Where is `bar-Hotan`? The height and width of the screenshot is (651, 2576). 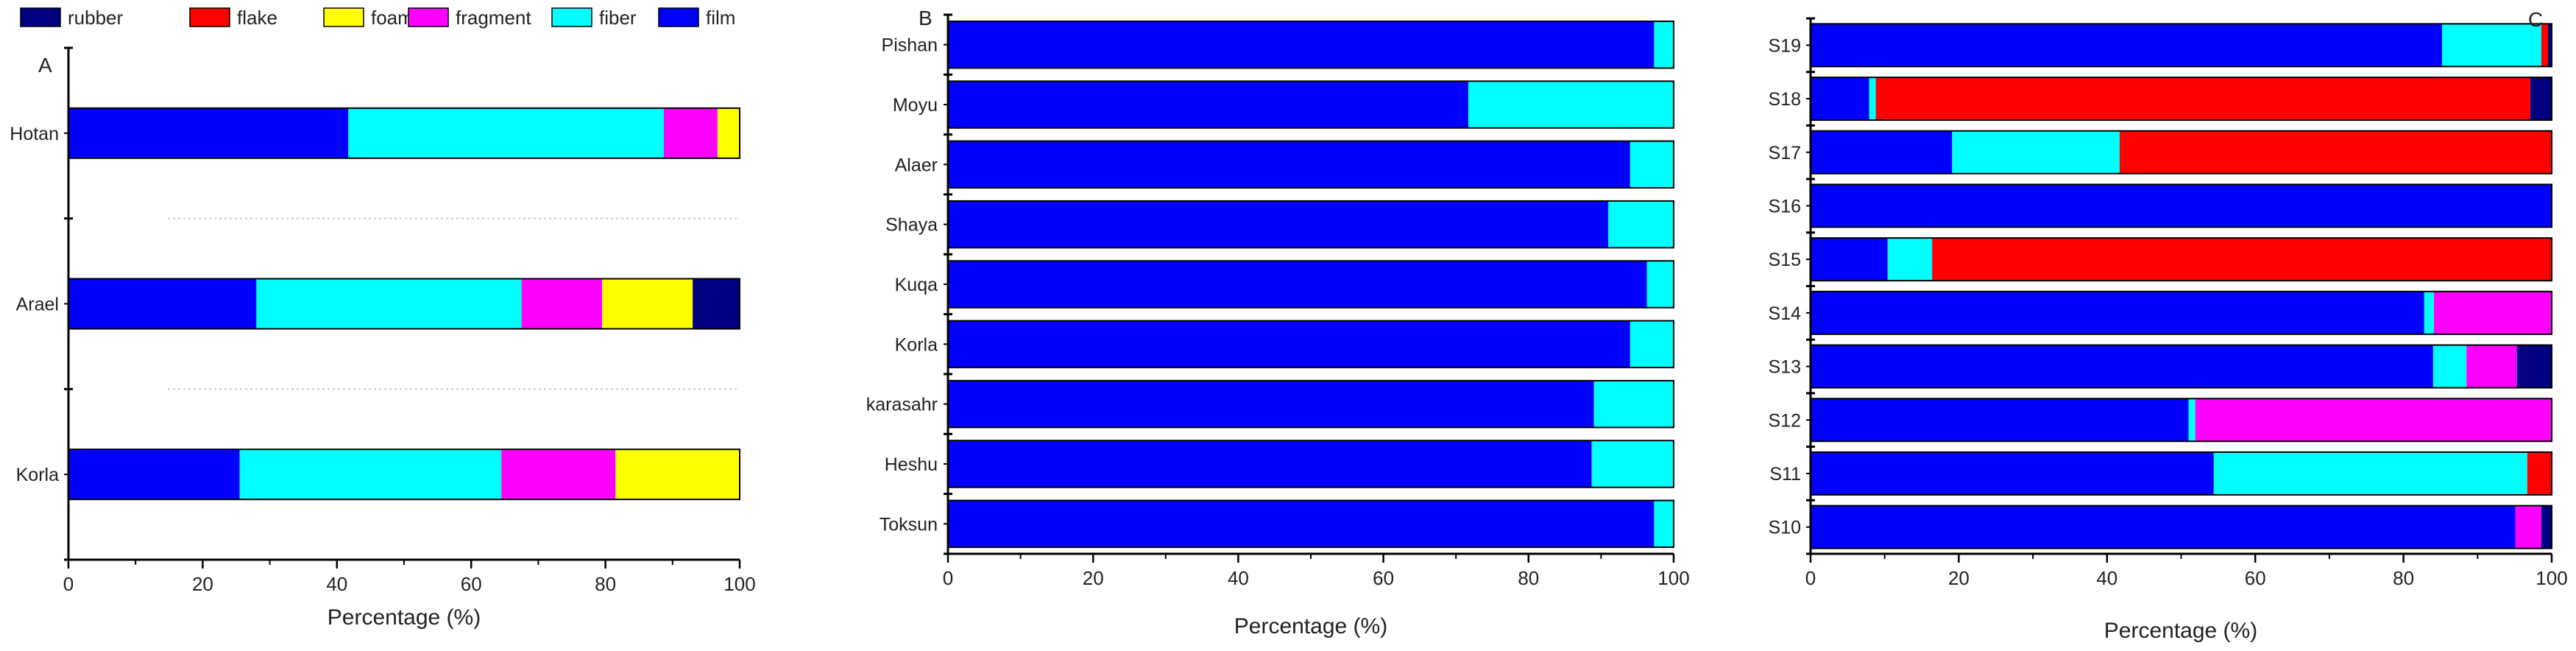
bar-Hotan is located at coordinates (404, 133).